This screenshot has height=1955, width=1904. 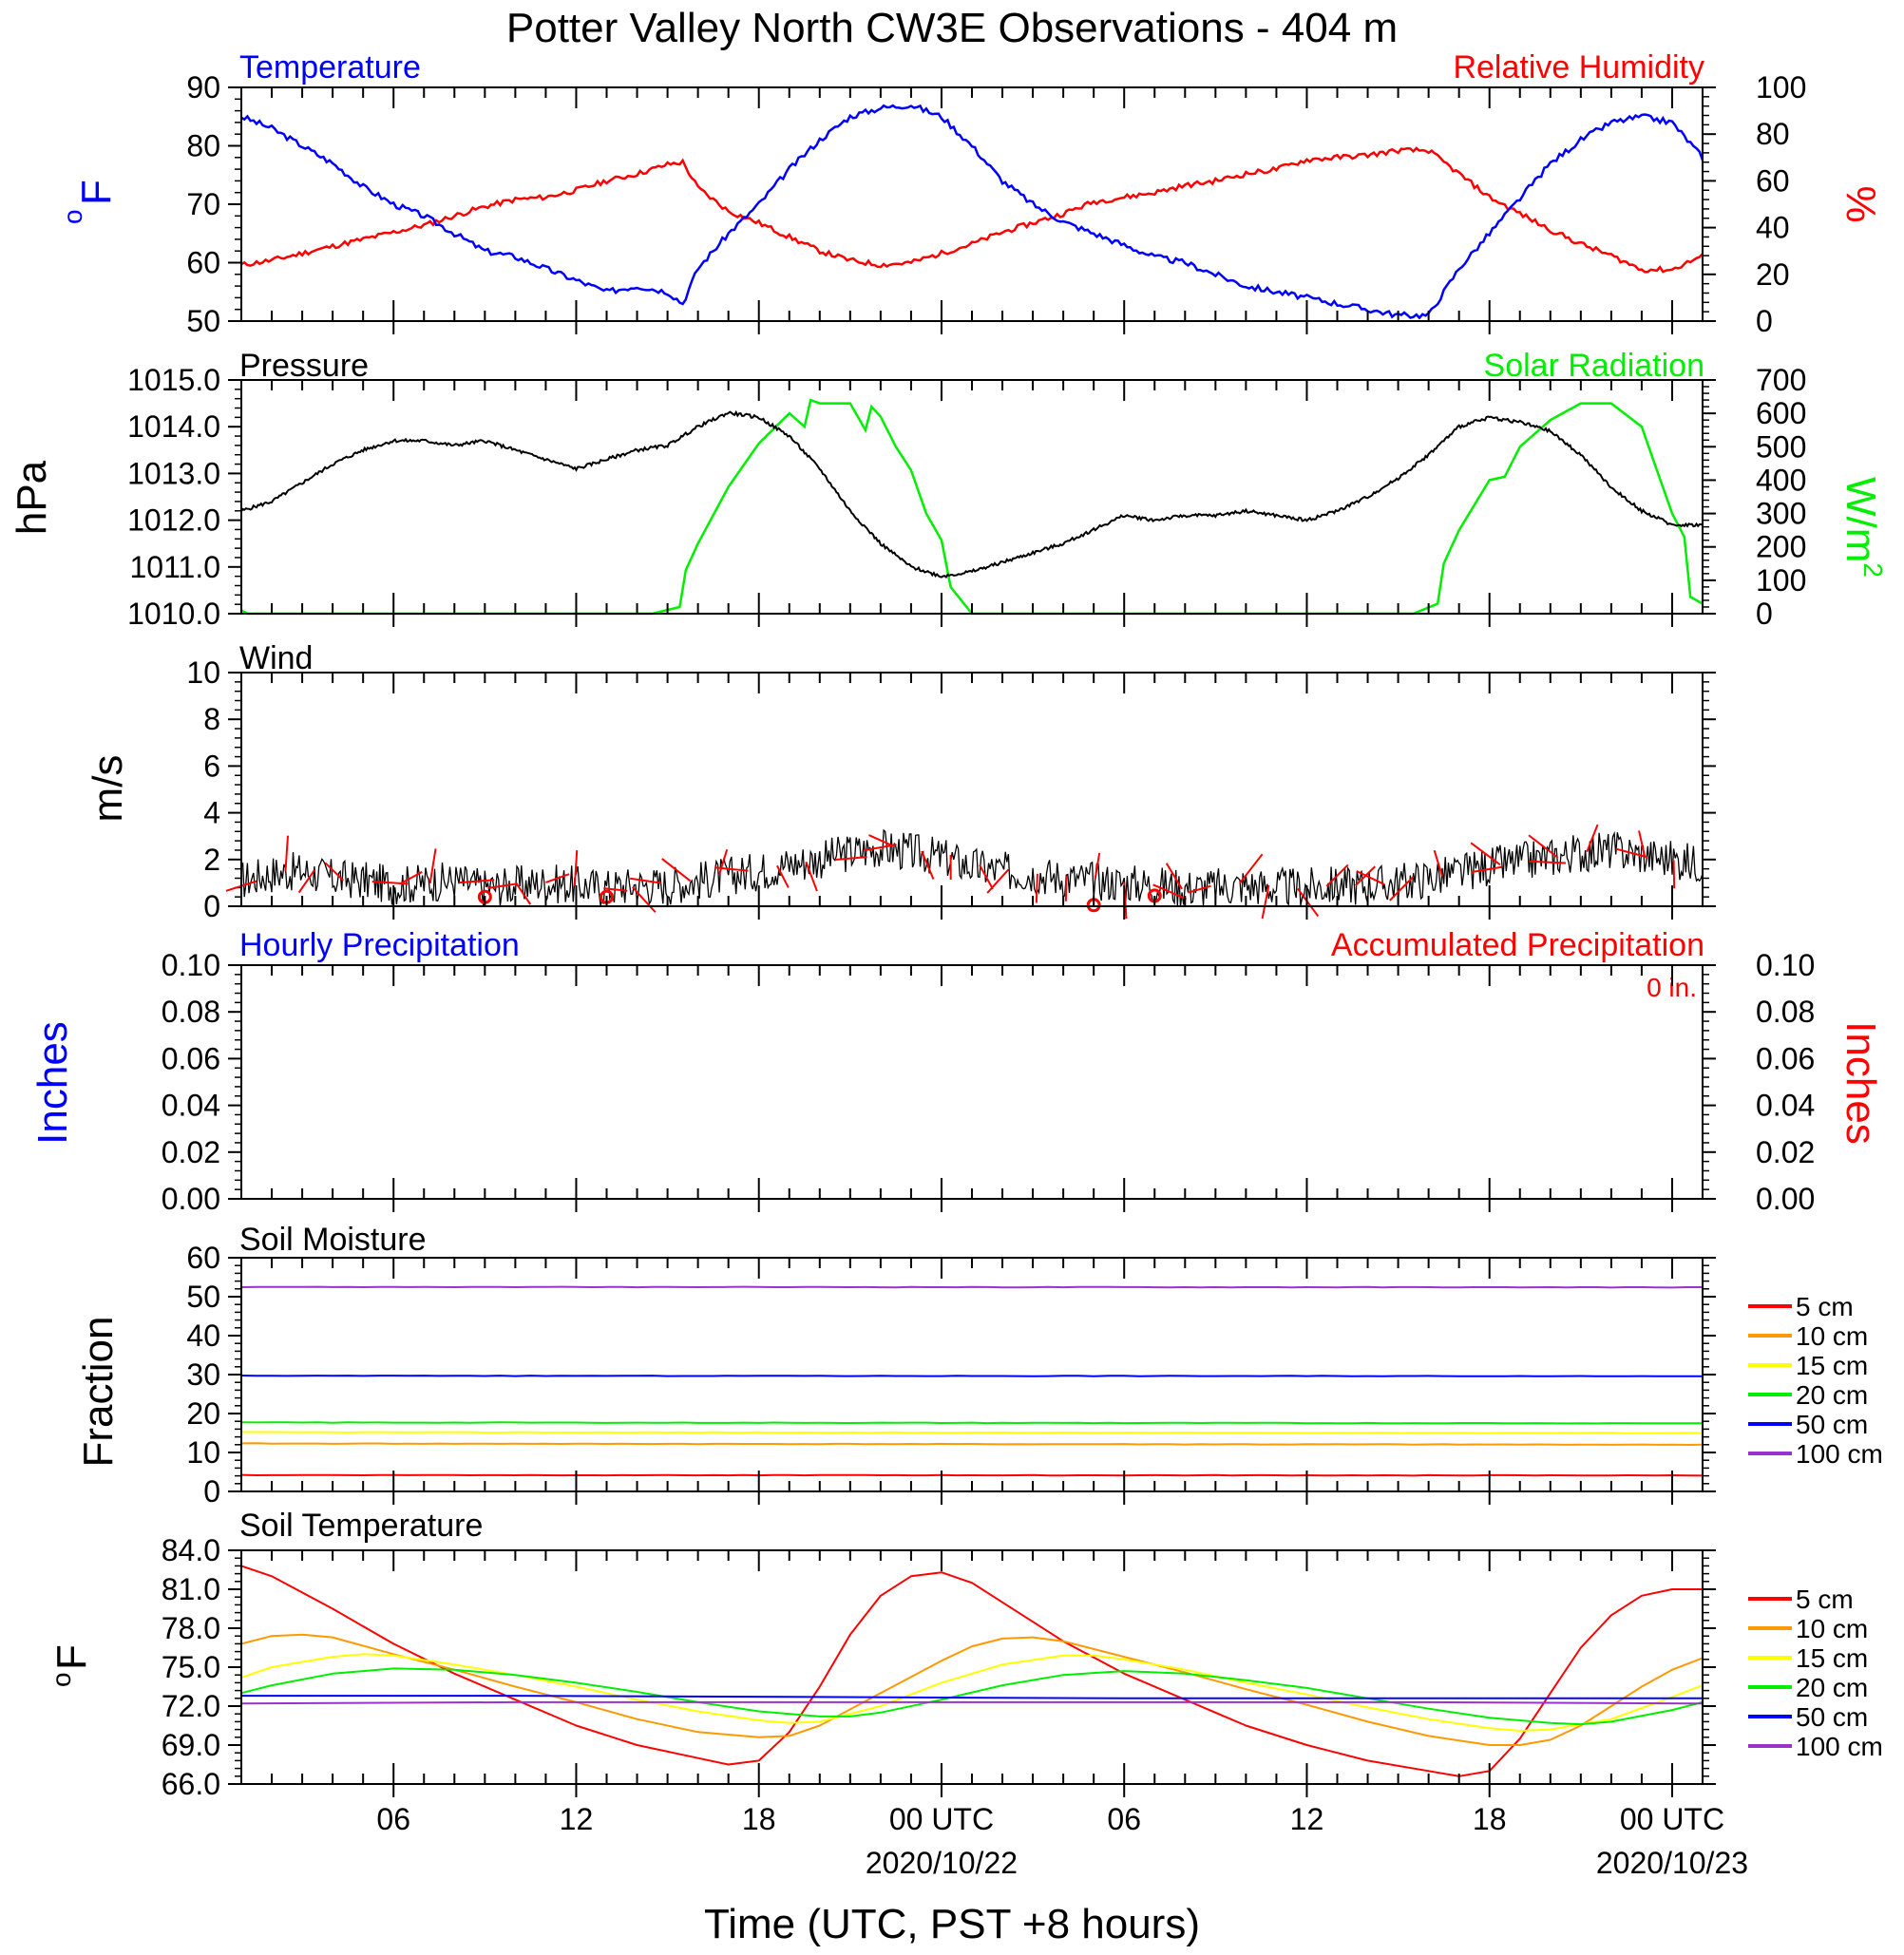 I want to click on y-tick-label: 40, so click(x=203, y=1336).